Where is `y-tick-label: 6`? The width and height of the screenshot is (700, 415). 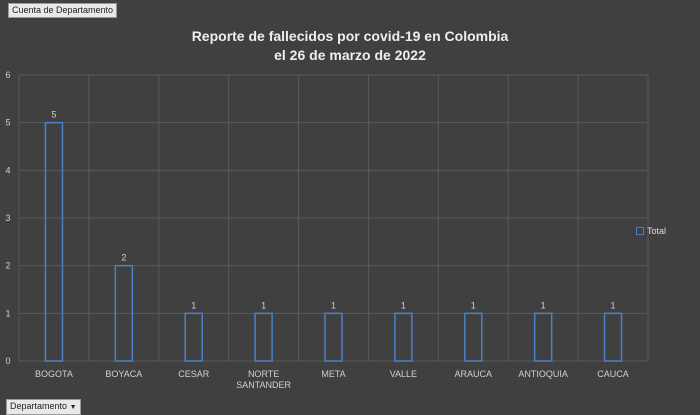
y-tick-label: 6 is located at coordinates (7, 75).